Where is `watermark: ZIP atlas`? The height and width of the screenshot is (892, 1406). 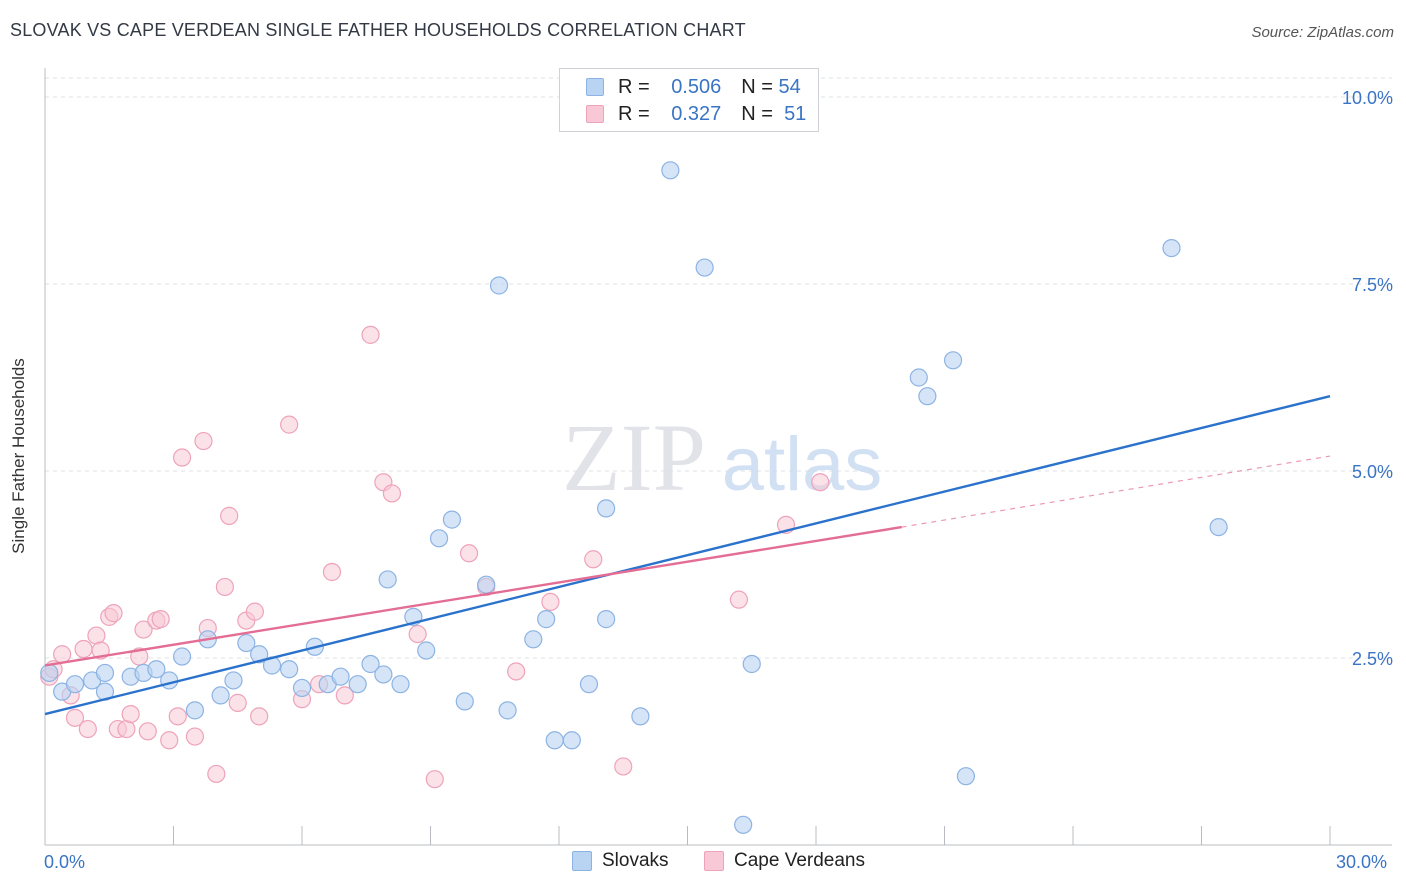
watermark: ZIP atlas is located at coordinates (722, 457).